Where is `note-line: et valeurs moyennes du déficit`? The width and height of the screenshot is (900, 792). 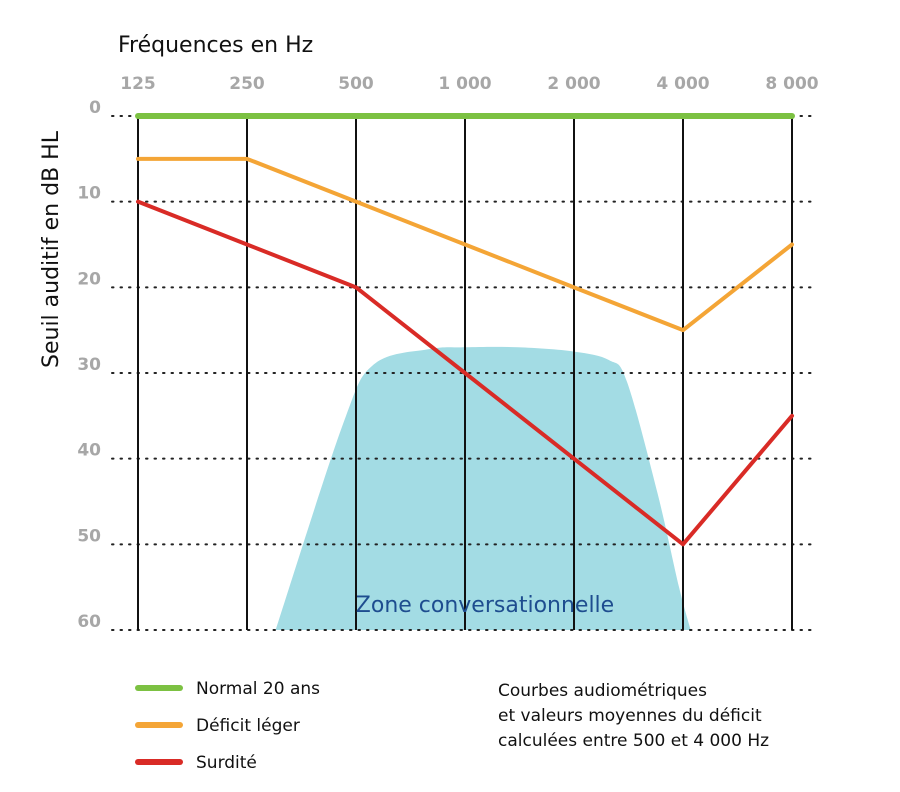 note-line: et valeurs moyennes du déficit is located at coordinates (630, 716).